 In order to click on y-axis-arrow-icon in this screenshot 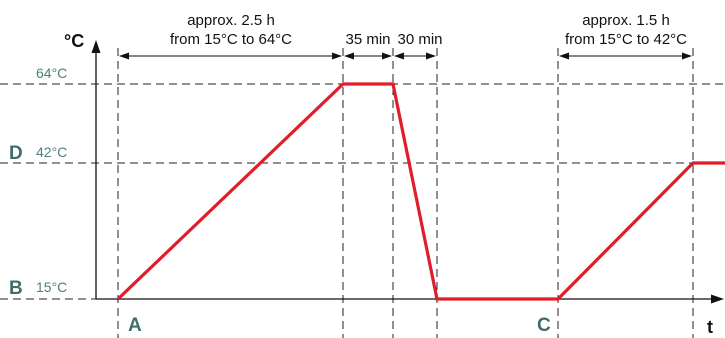, I will do `click(96, 46)`.